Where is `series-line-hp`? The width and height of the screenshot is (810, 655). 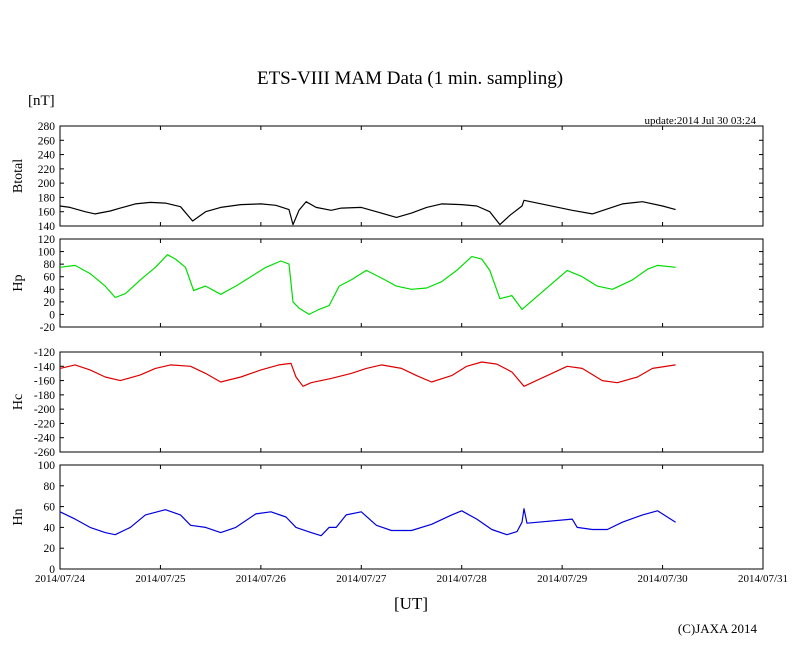 series-line-hp is located at coordinates (367, 284).